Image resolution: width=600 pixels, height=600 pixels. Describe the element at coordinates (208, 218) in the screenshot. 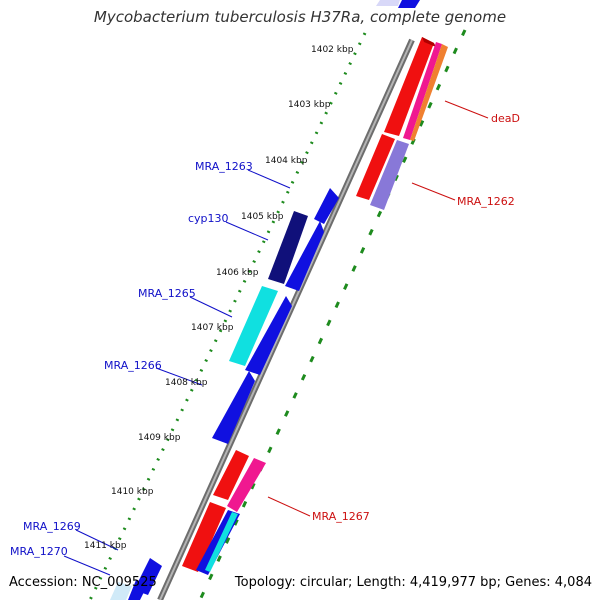

I see `gene-label-cyp130: cyp130` at that location.